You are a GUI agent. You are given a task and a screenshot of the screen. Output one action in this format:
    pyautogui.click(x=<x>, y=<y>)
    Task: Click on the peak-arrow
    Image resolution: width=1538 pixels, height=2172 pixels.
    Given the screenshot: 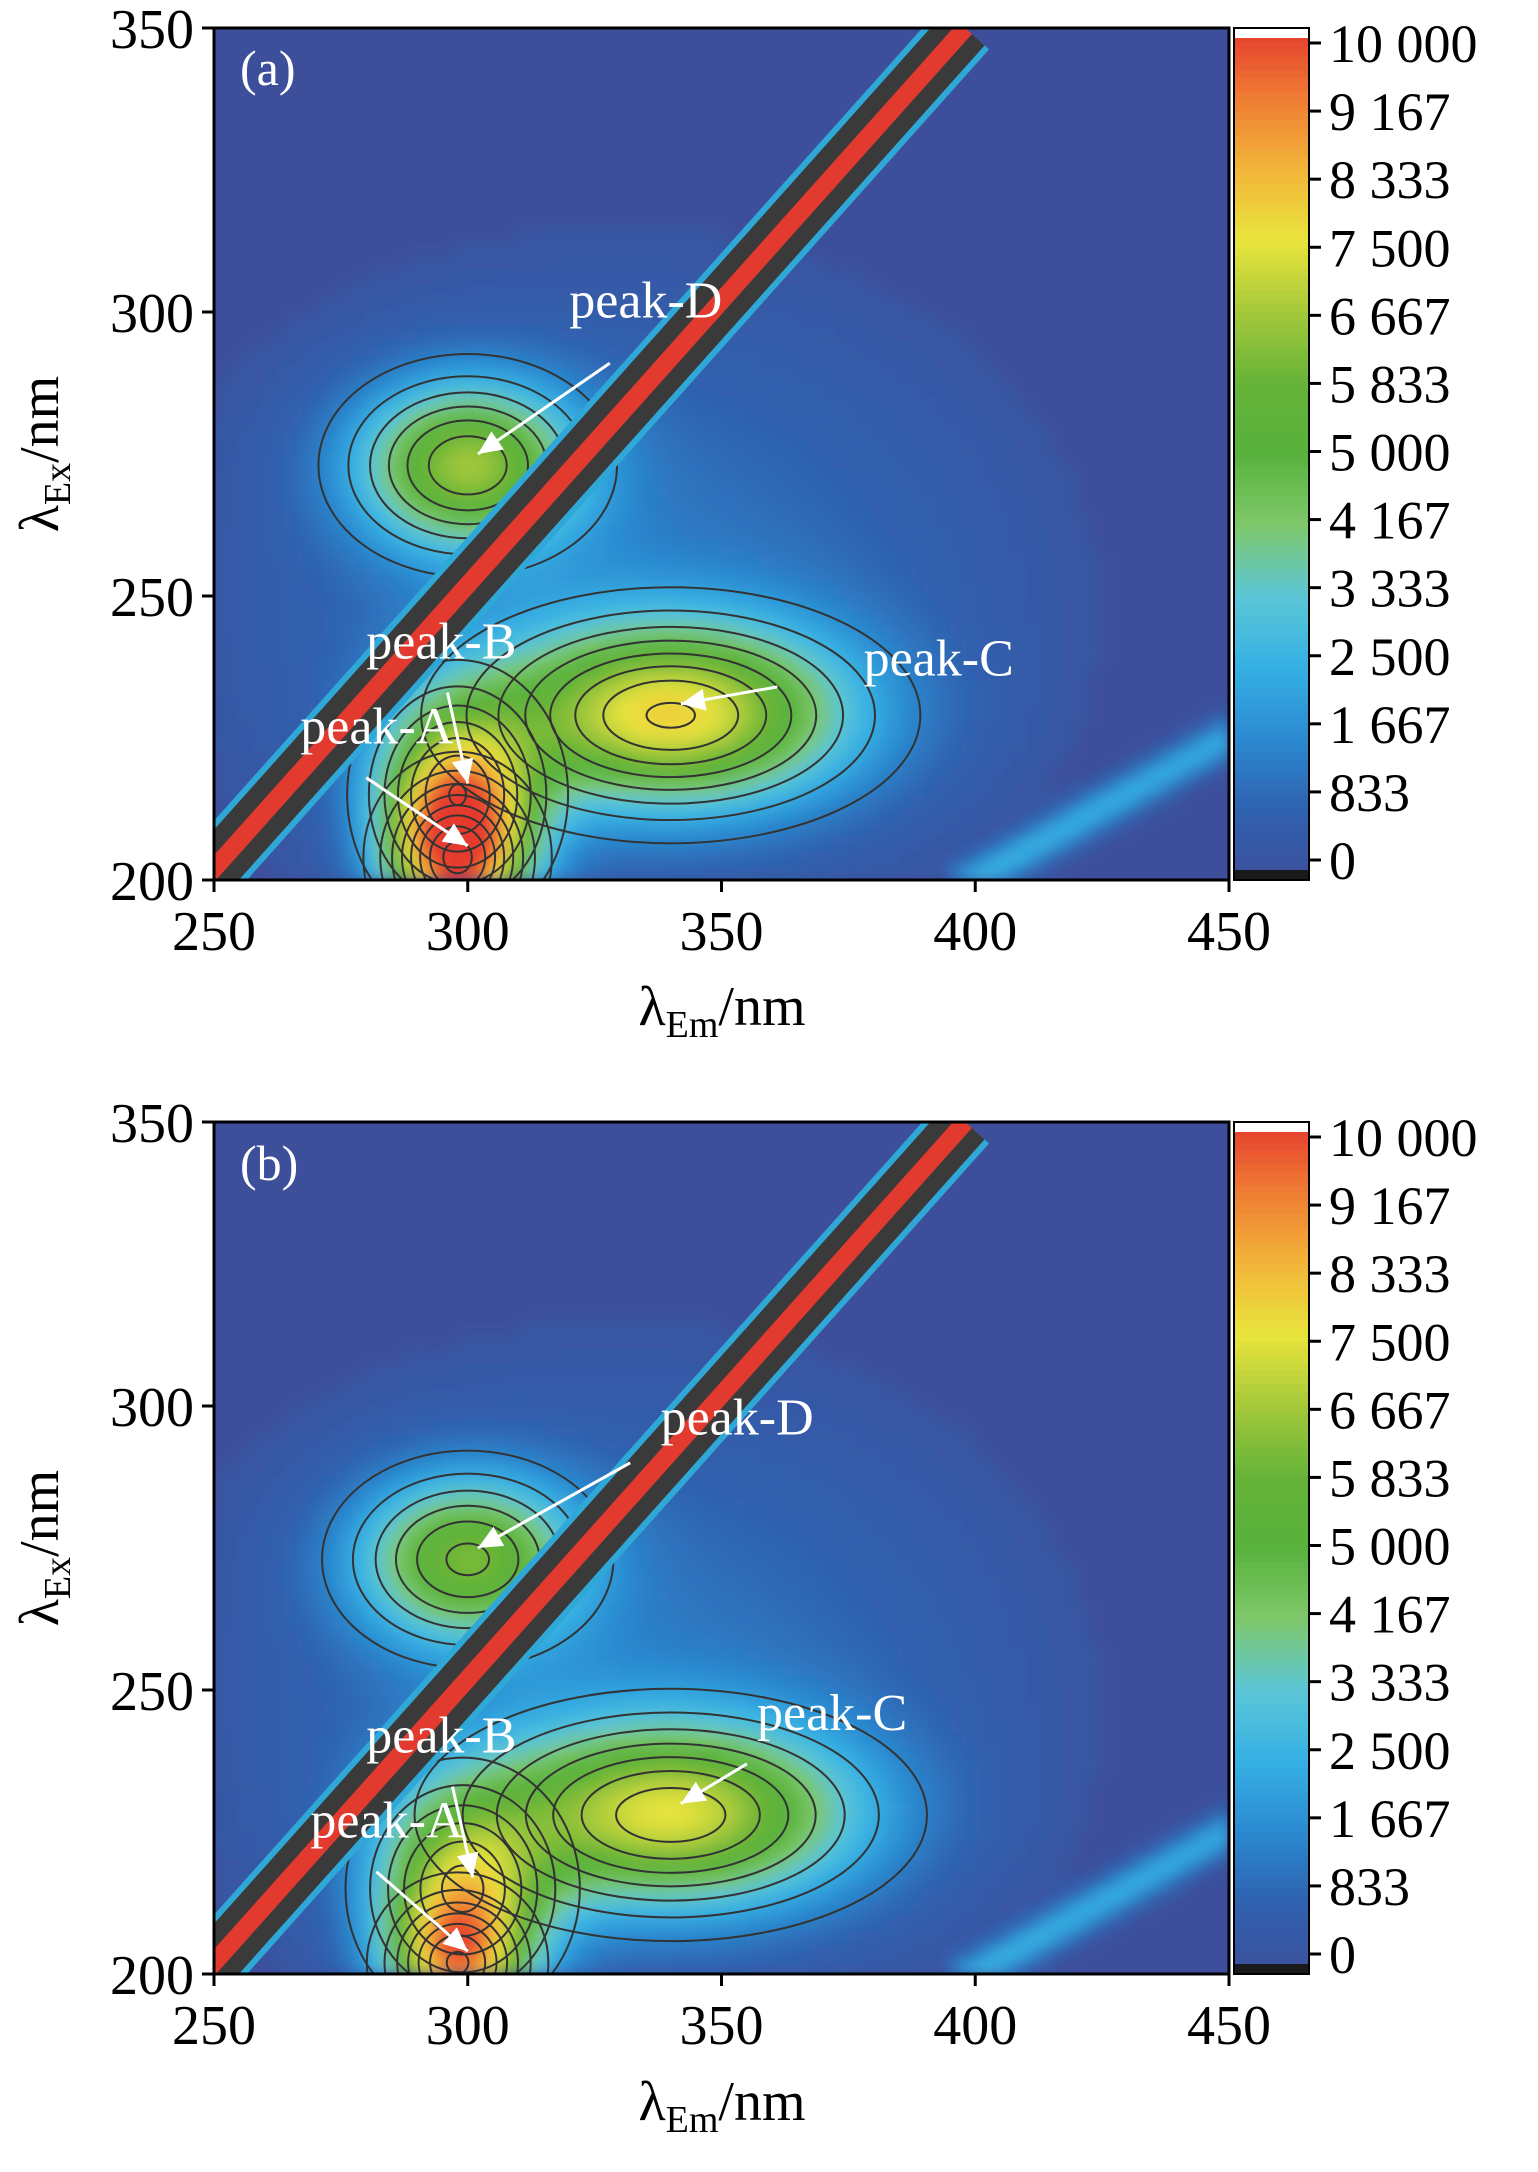 What is the action you would take?
    pyautogui.click(x=544, y=408)
    